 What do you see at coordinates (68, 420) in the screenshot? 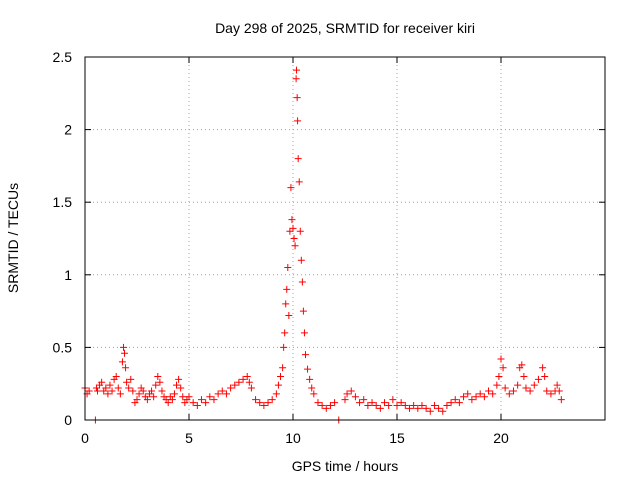
I see `y-tick-label: 0` at bounding box center [68, 420].